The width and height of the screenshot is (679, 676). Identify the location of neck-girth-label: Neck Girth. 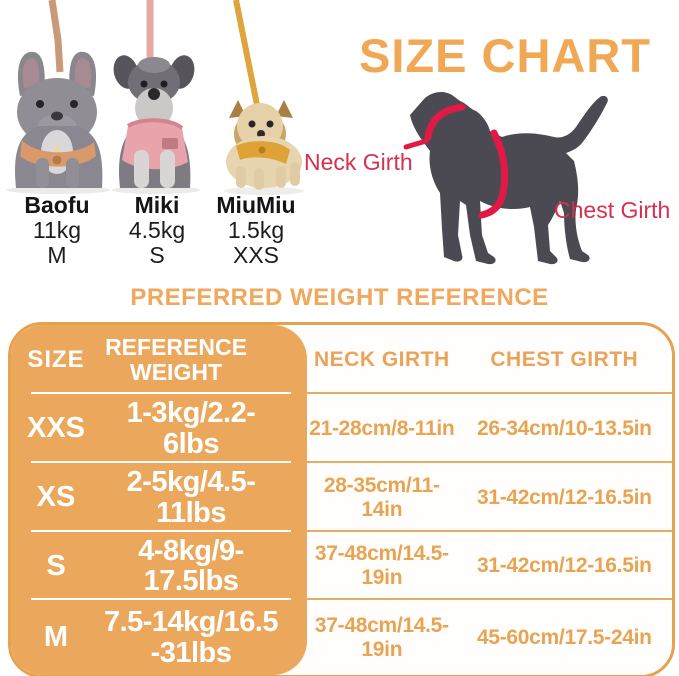
(358, 162).